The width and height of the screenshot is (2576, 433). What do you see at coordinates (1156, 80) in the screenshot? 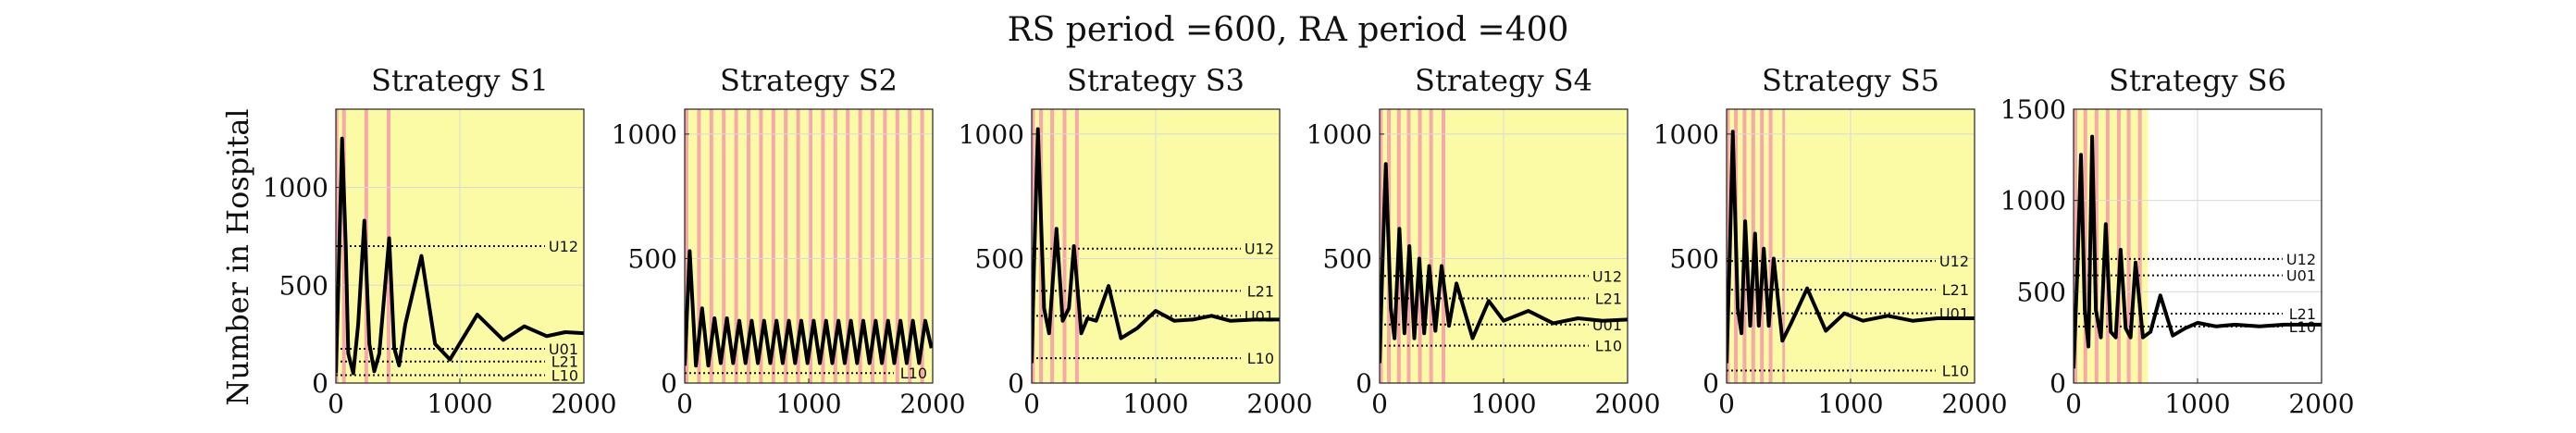
I see `panel-title: Strategy S3` at bounding box center [1156, 80].